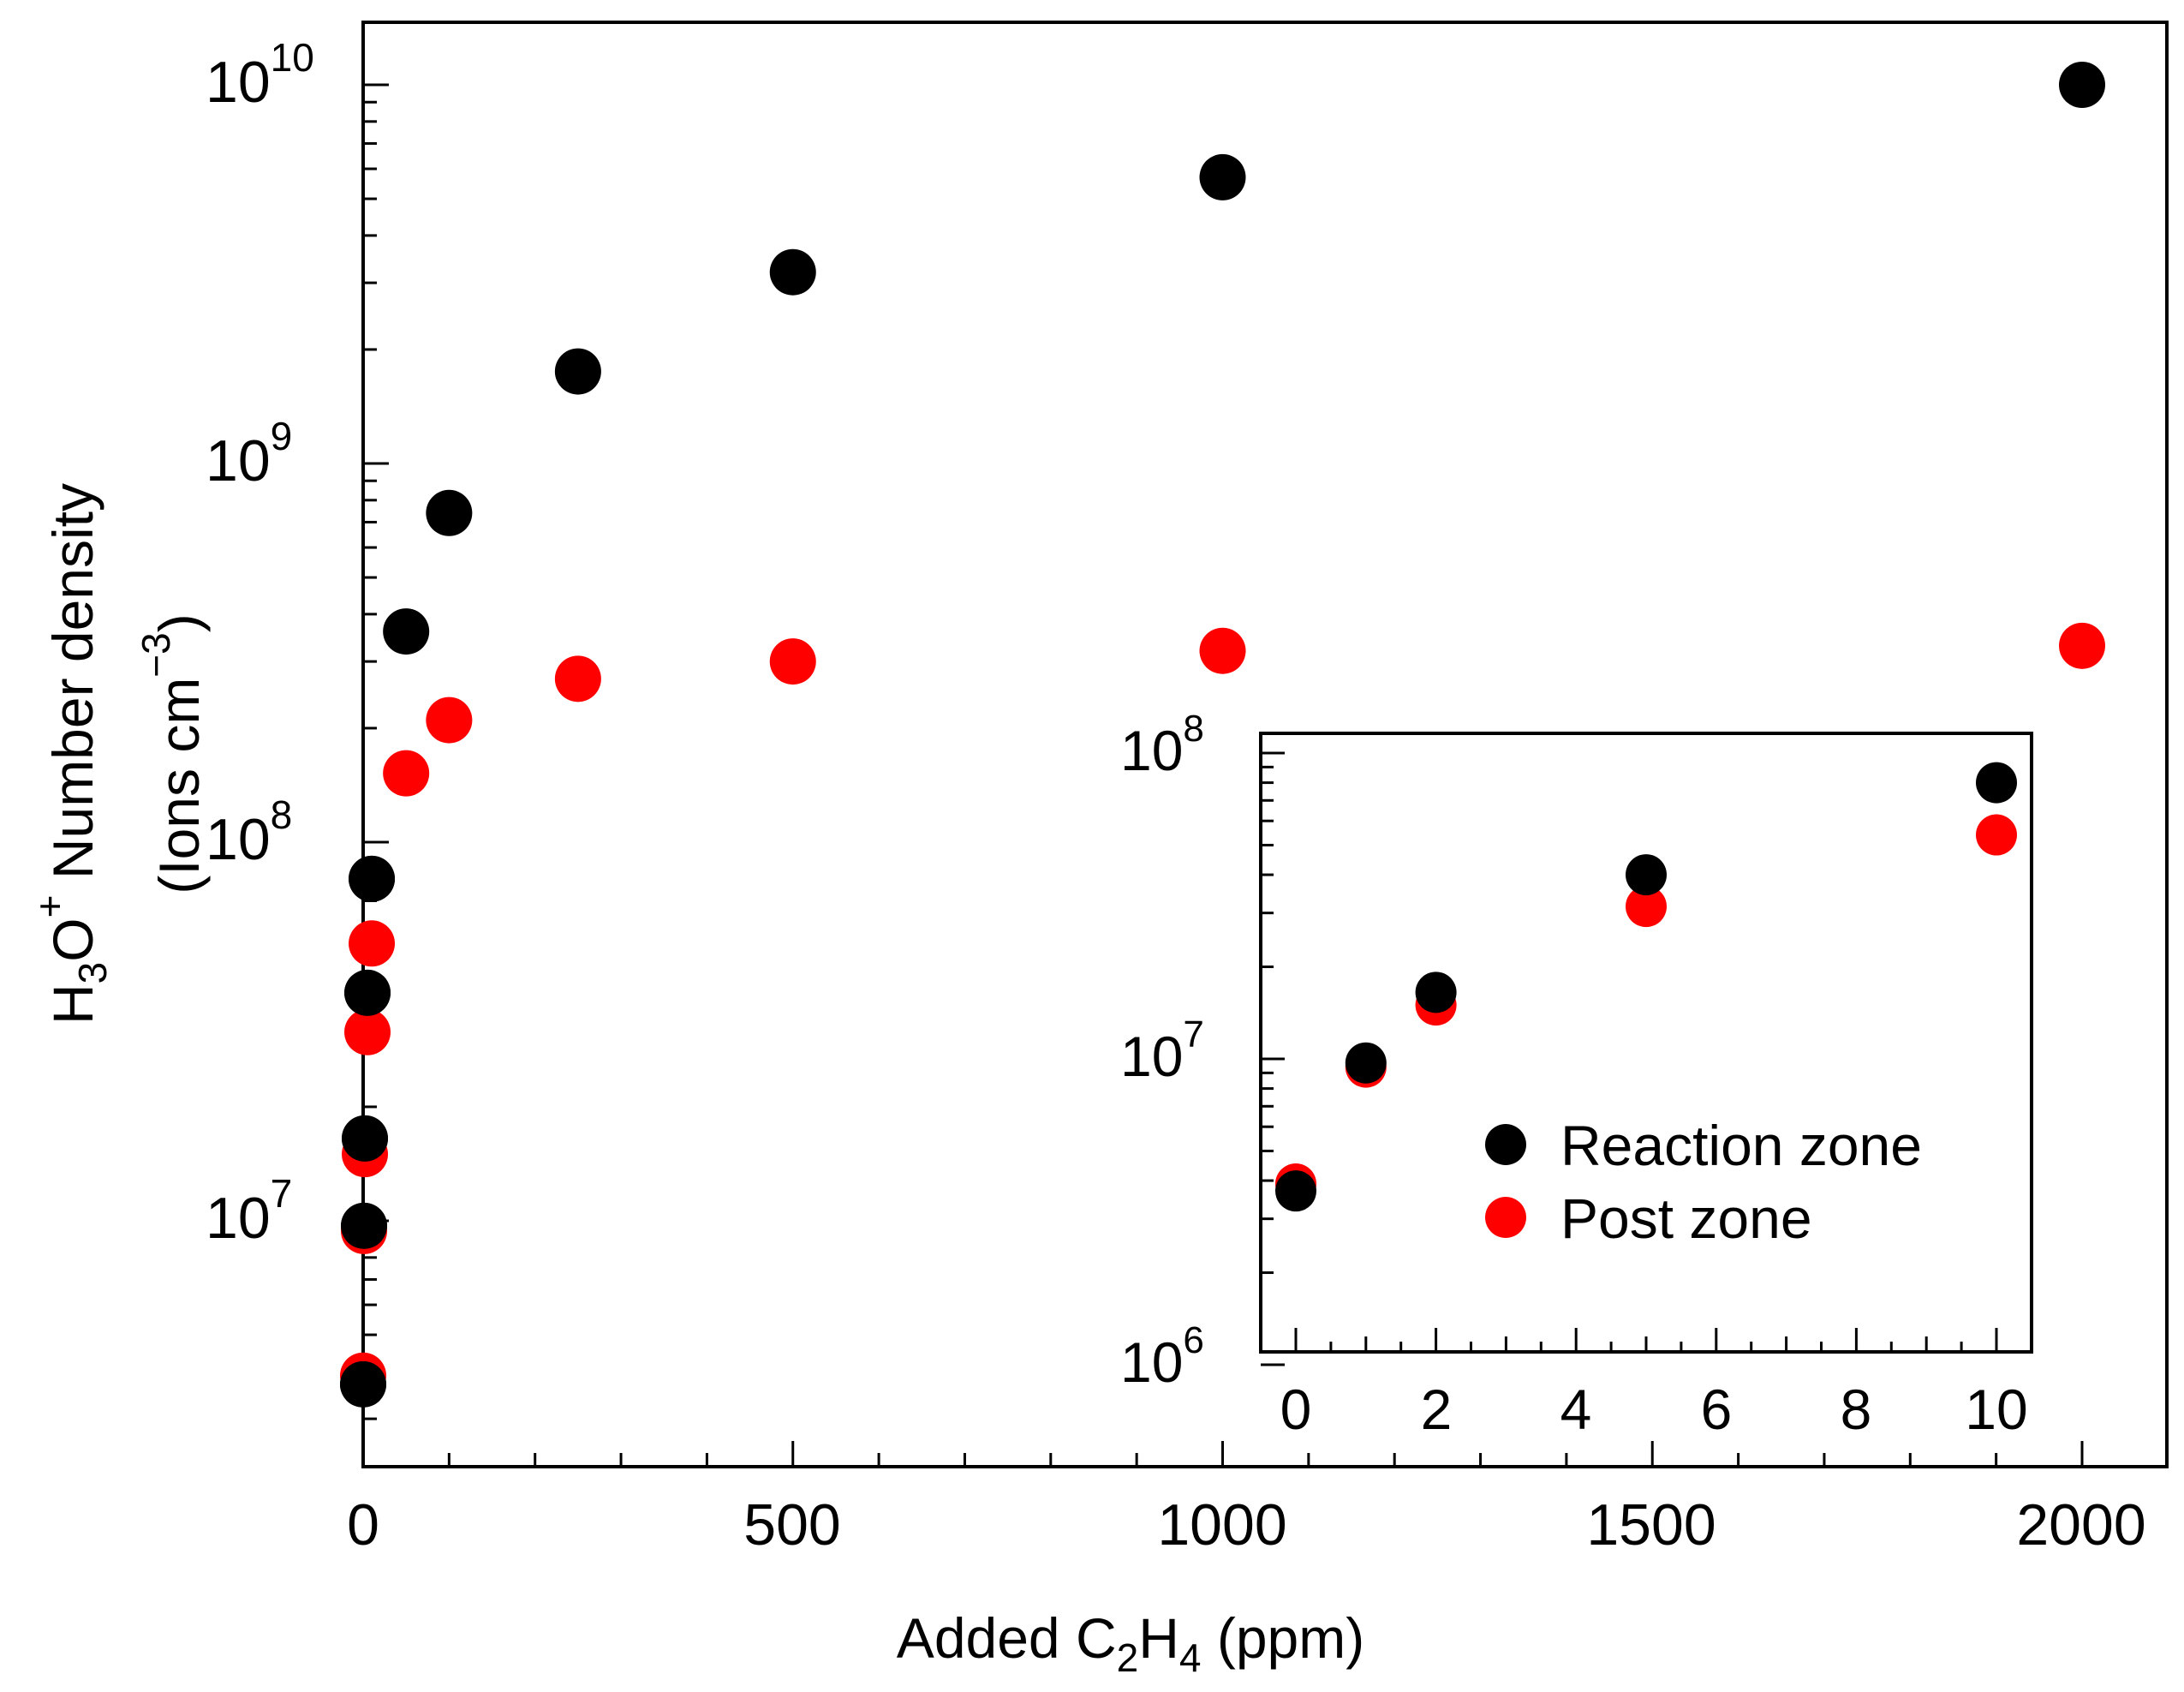 The width and height of the screenshot is (2184, 1692). Describe the element at coordinates (1856, 1409) in the screenshot. I see `inset-x-tick-label: 8` at that location.